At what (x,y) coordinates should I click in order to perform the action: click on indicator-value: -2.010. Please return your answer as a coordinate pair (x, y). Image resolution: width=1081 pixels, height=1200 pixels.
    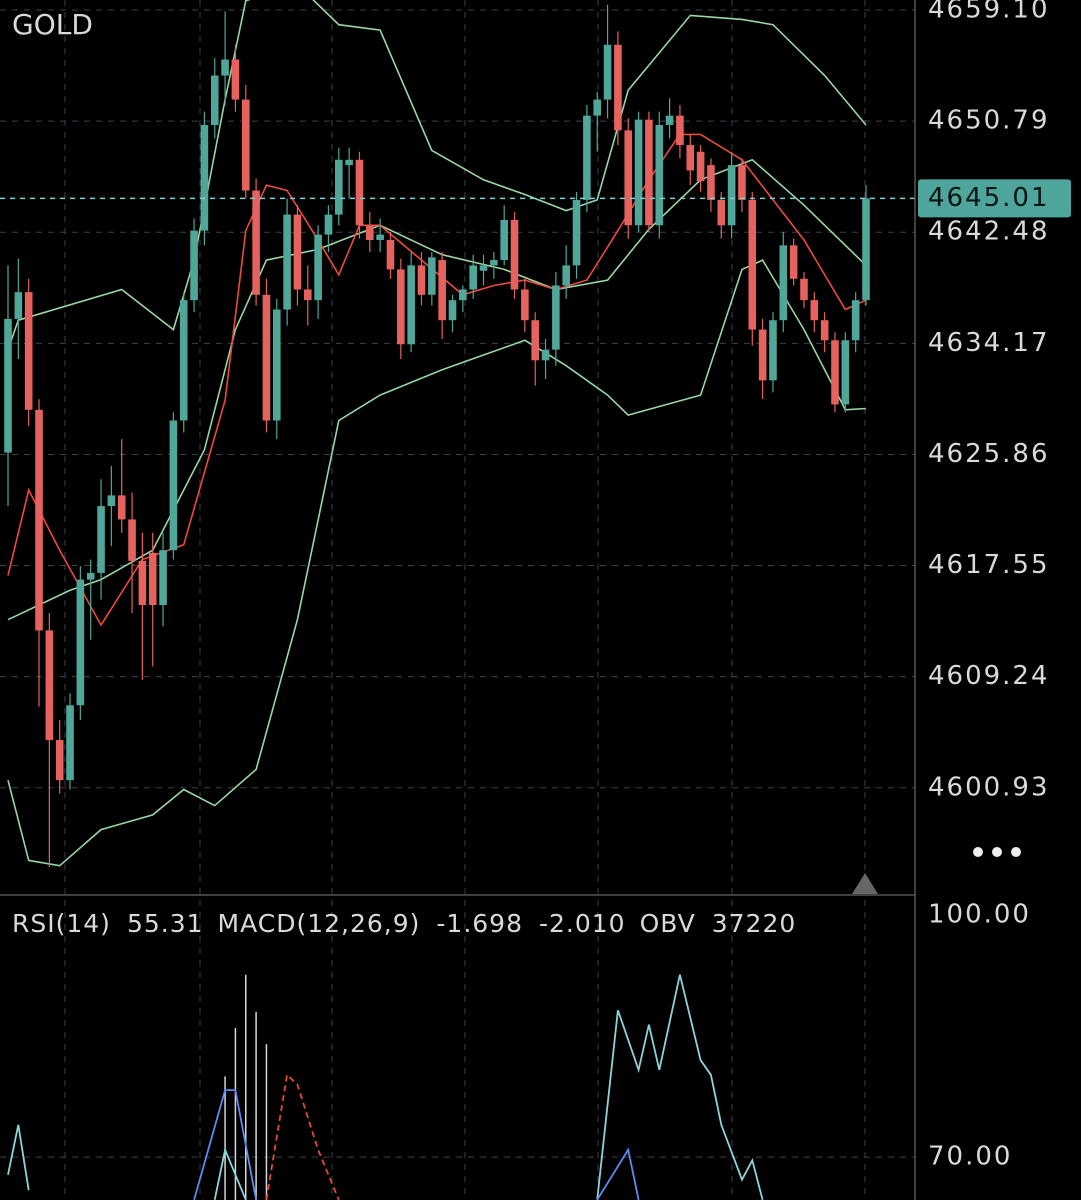
    Looking at the image, I should click on (582, 923).